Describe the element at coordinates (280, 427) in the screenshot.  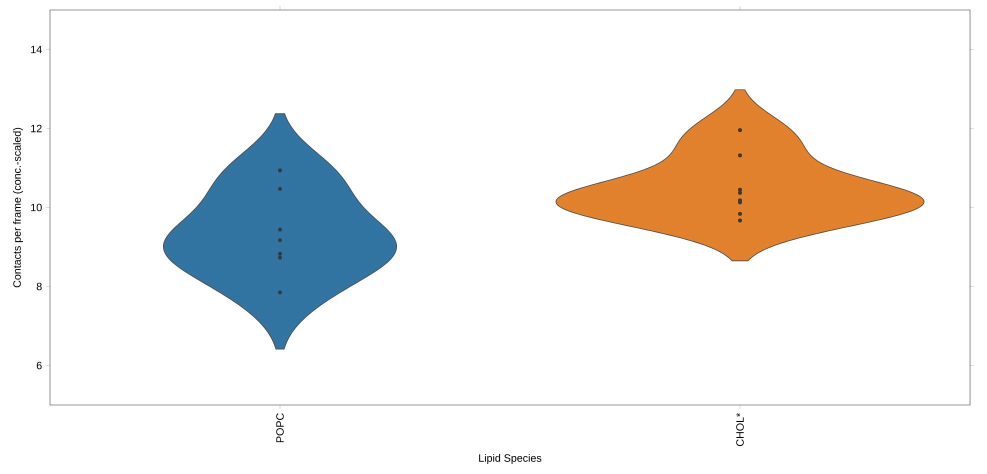
I see `x-tick-label: POPC` at that location.